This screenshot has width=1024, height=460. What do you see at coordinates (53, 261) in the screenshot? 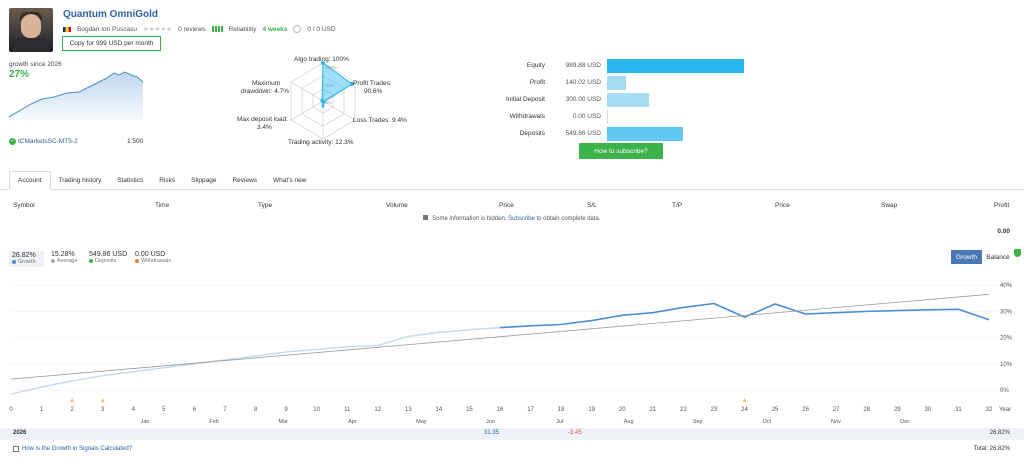
I see `legend-average-dot` at bounding box center [53, 261].